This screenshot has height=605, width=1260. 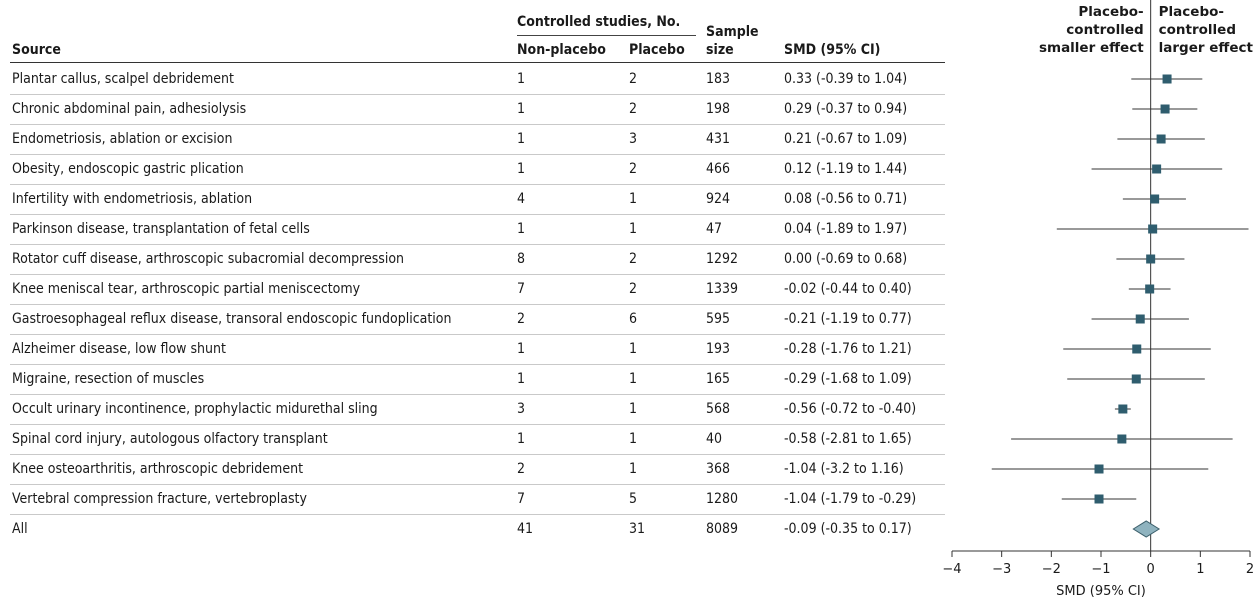 What do you see at coordinates (850, 409) in the screenshot?
I see `row-smd-ci: -0.56 (-0.72 to -0.40)` at bounding box center [850, 409].